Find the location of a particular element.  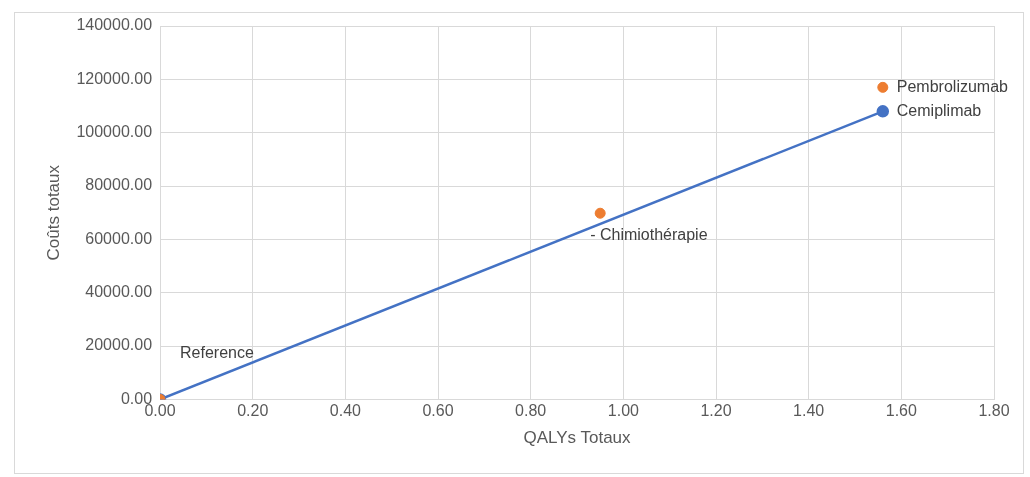

x-tick-label: 1.80 is located at coordinates (994, 411).